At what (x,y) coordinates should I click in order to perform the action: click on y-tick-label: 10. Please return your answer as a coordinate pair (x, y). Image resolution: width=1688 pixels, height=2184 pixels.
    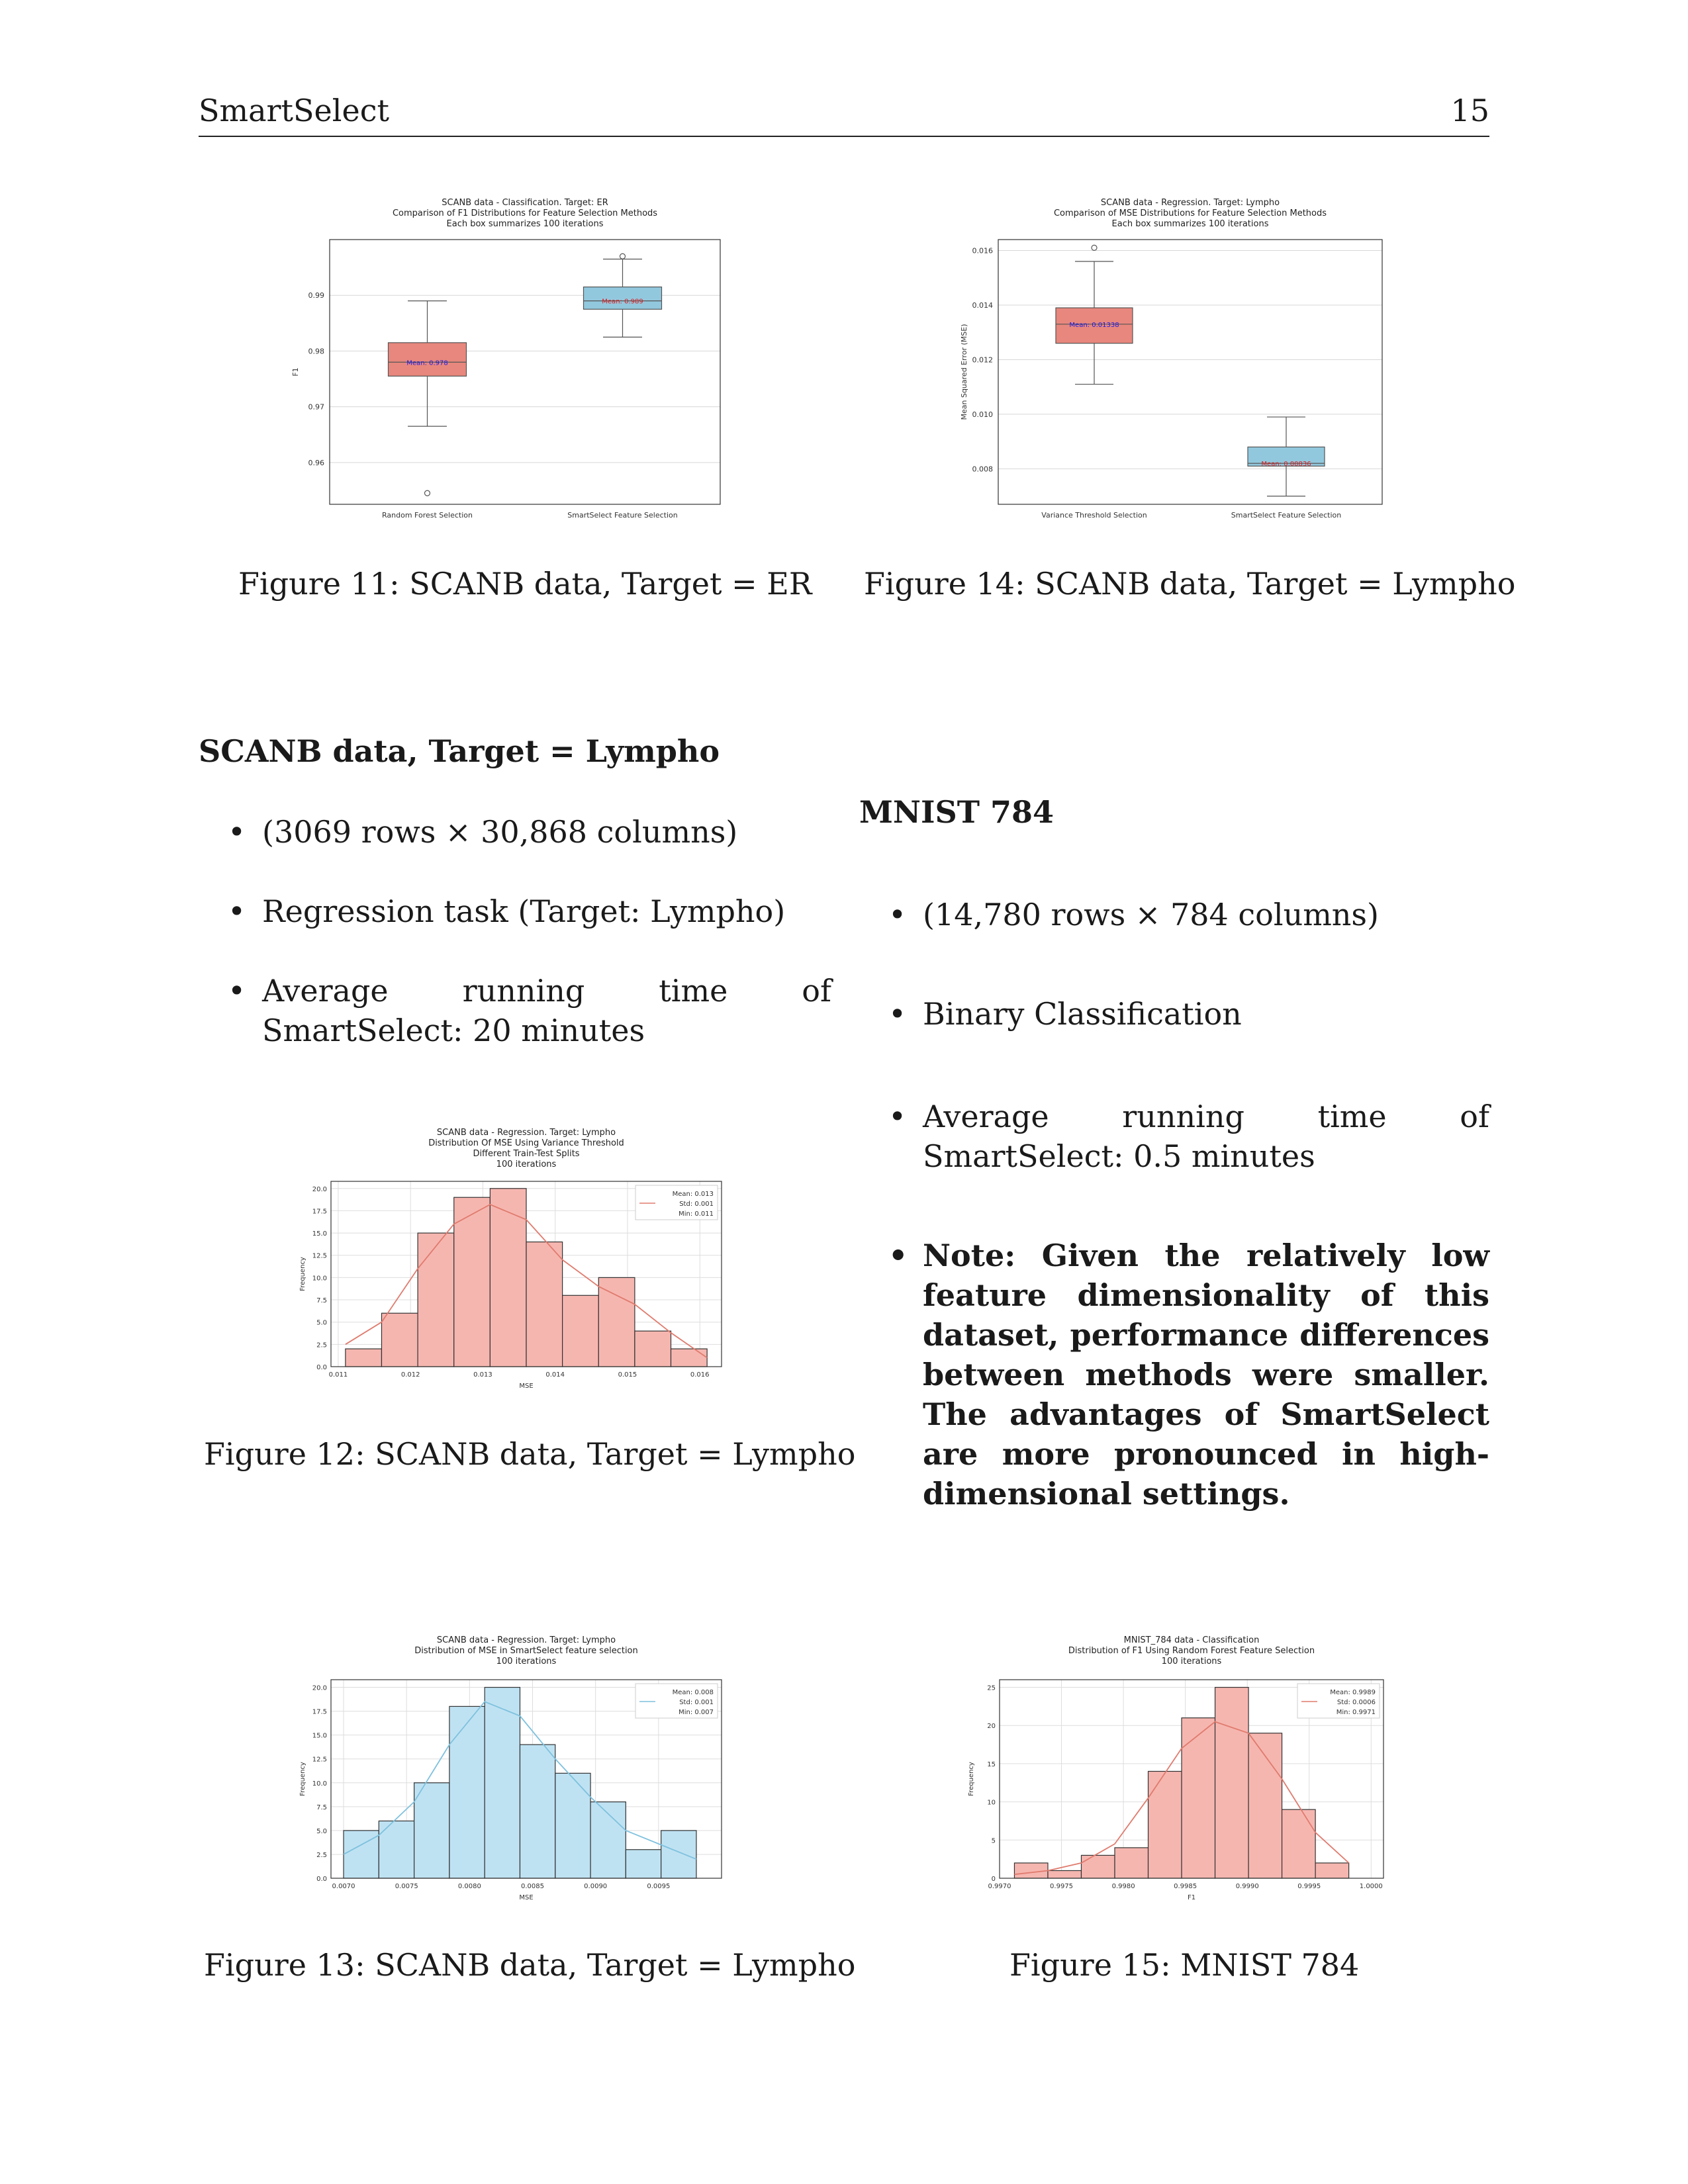
    Looking at the image, I should click on (991, 1803).